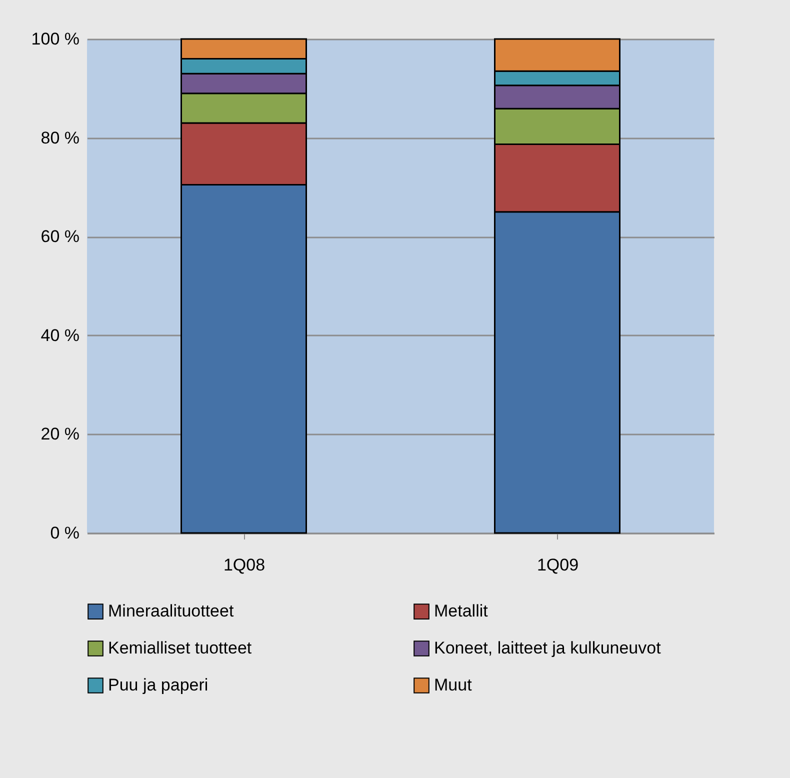  I want to click on y-tick-label: 40 %, so click(60, 335).